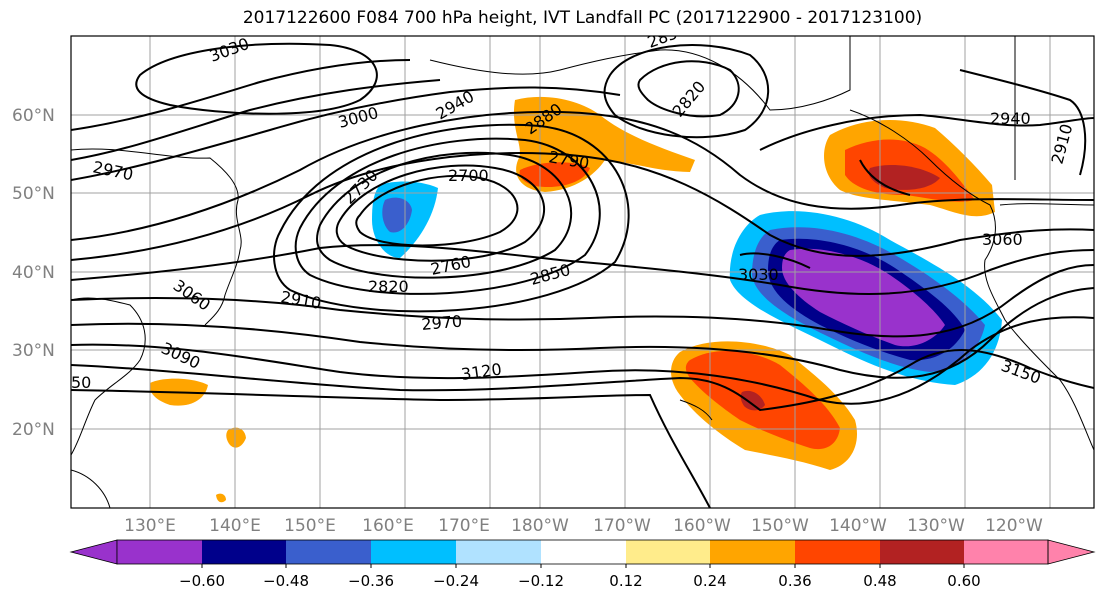 The width and height of the screenshot is (1105, 601). Describe the element at coordinates (1002, 239) in the screenshot. I see `contour-label: 3060` at that location.